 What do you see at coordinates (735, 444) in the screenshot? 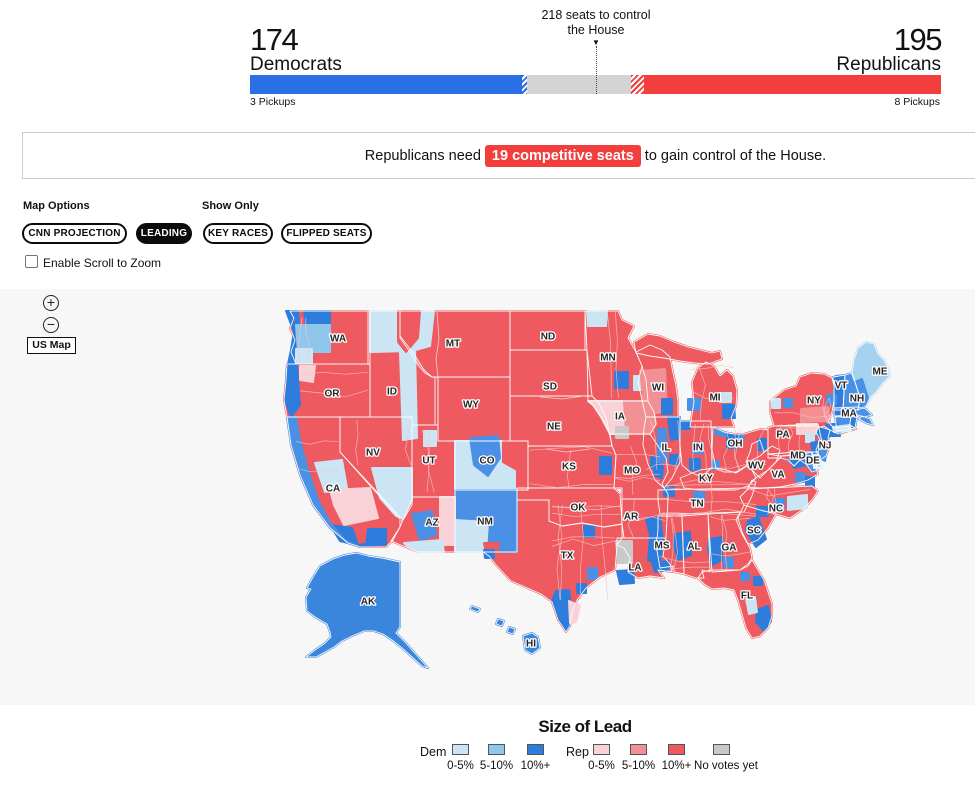
I see `svg-text: OH` at bounding box center [735, 444].